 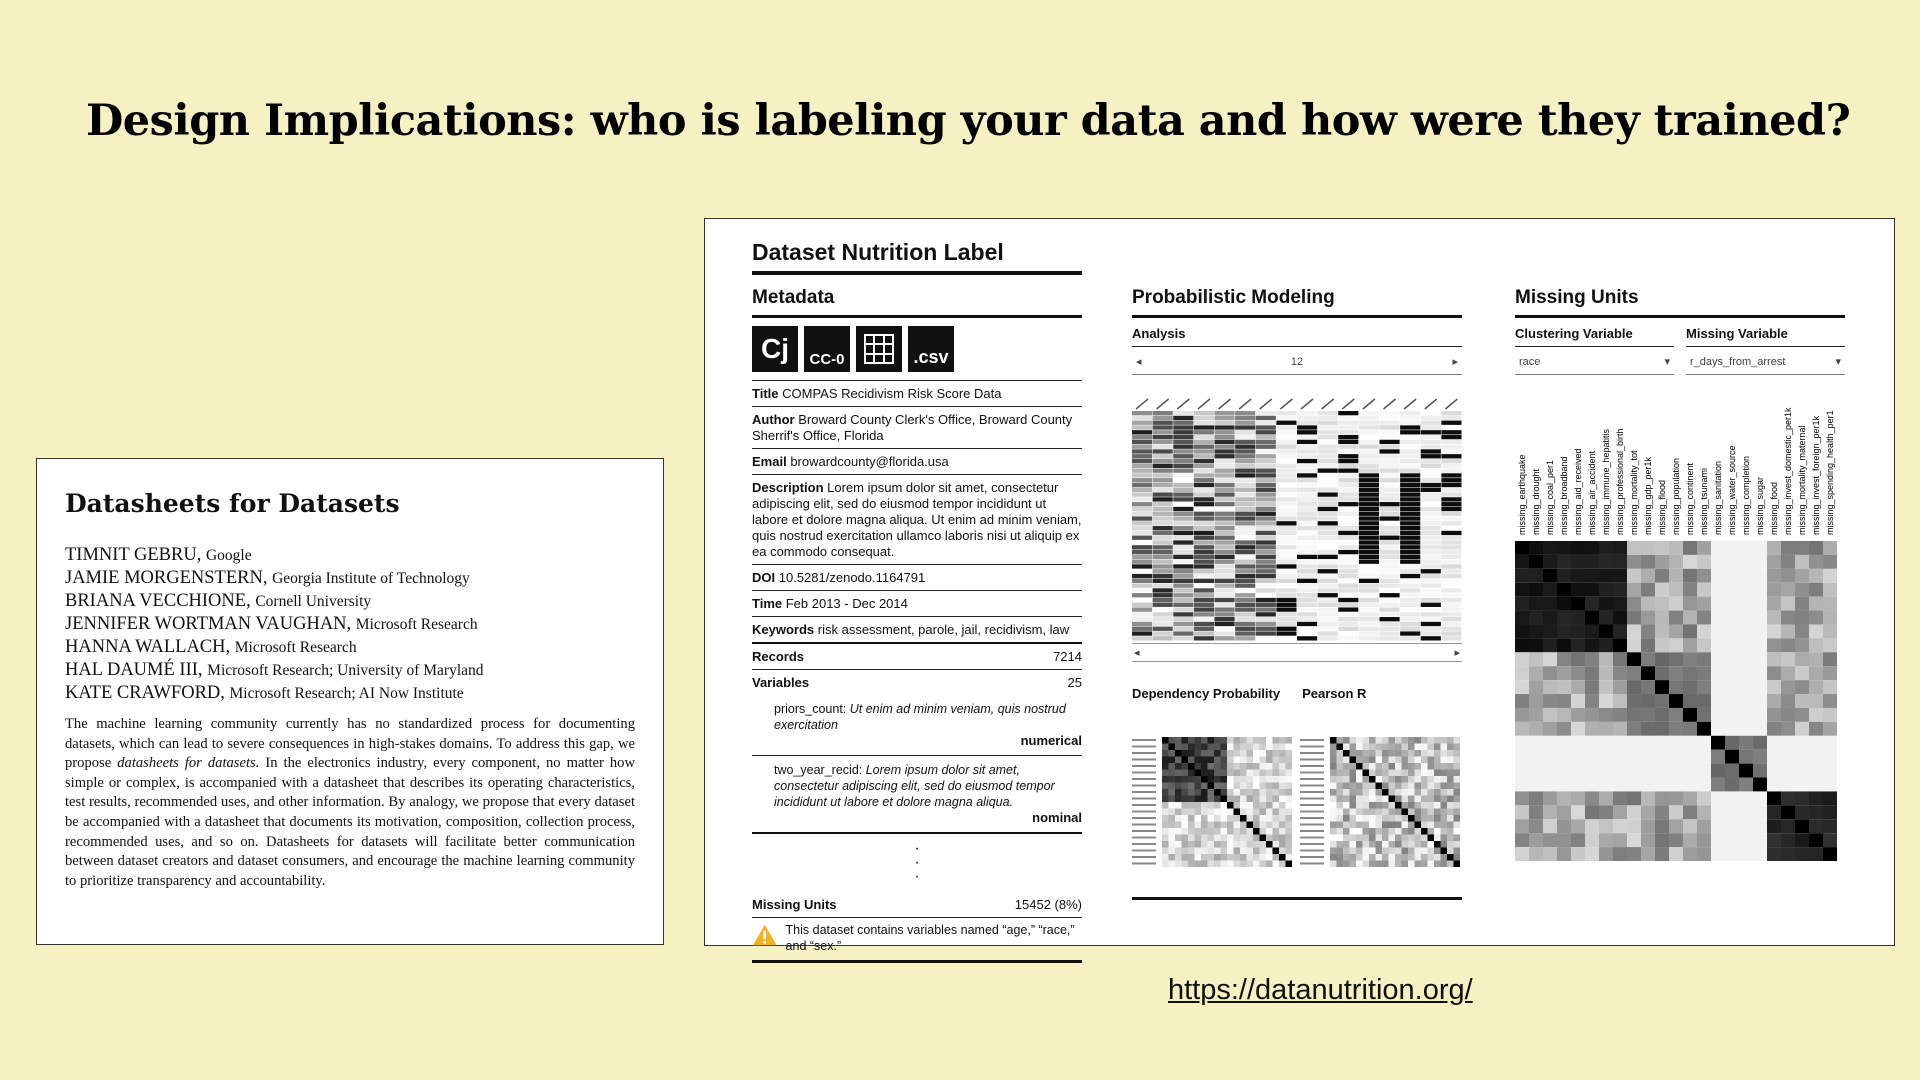 What do you see at coordinates (158, 555) in the screenshot?
I see `author-item: TIMNIT GEBRU, Google` at bounding box center [158, 555].